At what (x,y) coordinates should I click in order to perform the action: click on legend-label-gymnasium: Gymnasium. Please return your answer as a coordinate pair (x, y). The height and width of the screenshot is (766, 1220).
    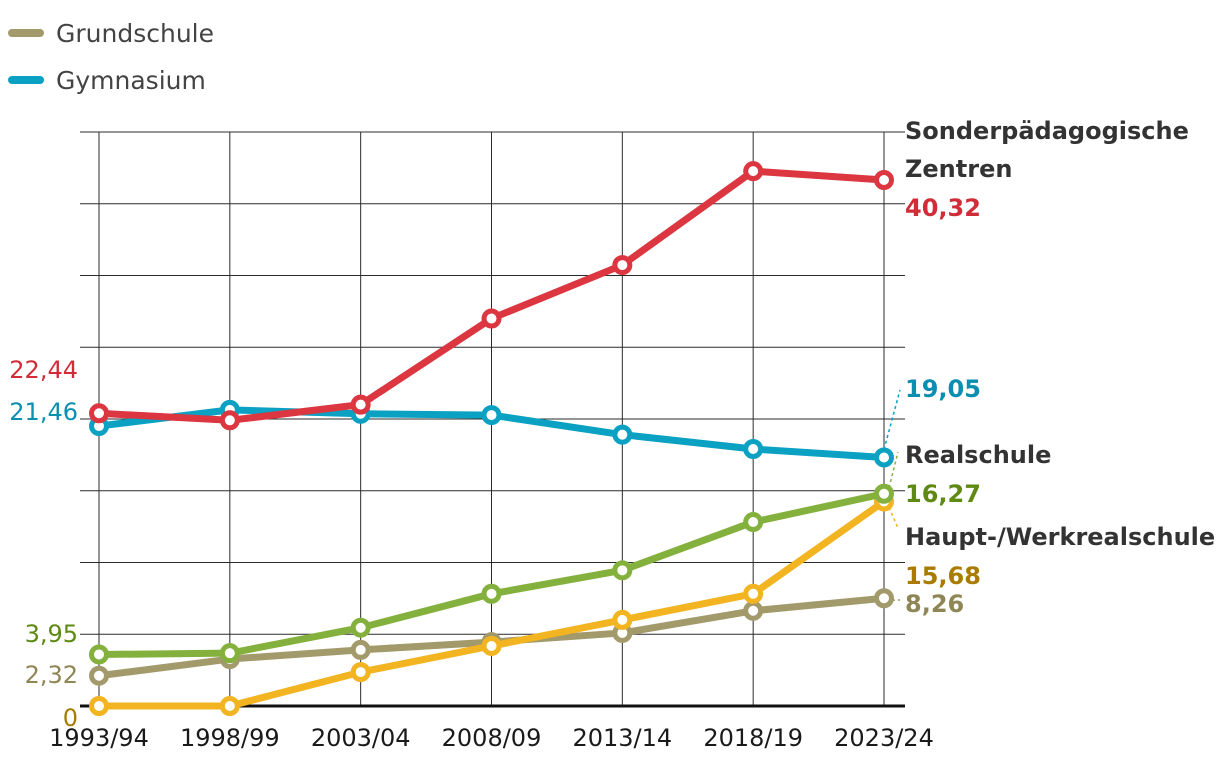
    Looking at the image, I should click on (131, 80).